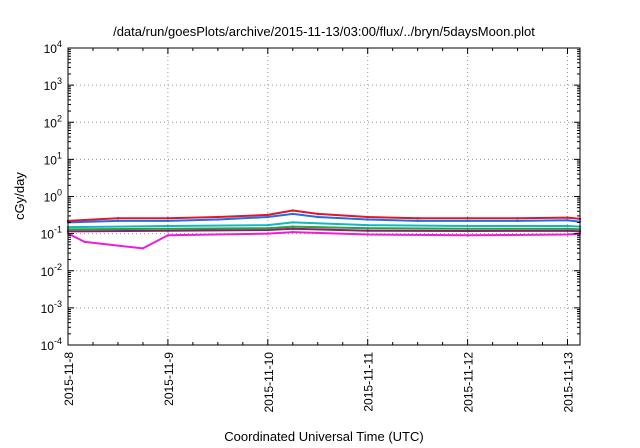 This screenshot has height=448, width=640. I want to click on y-tick-label: 10⁻¹, so click(51, 233).